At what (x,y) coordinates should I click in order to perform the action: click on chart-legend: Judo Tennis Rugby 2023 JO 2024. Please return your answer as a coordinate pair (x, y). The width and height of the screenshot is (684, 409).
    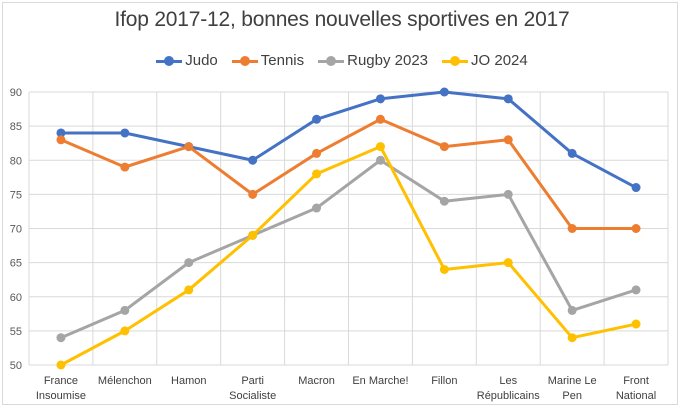
    Looking at the image, I should click on (342, 60).